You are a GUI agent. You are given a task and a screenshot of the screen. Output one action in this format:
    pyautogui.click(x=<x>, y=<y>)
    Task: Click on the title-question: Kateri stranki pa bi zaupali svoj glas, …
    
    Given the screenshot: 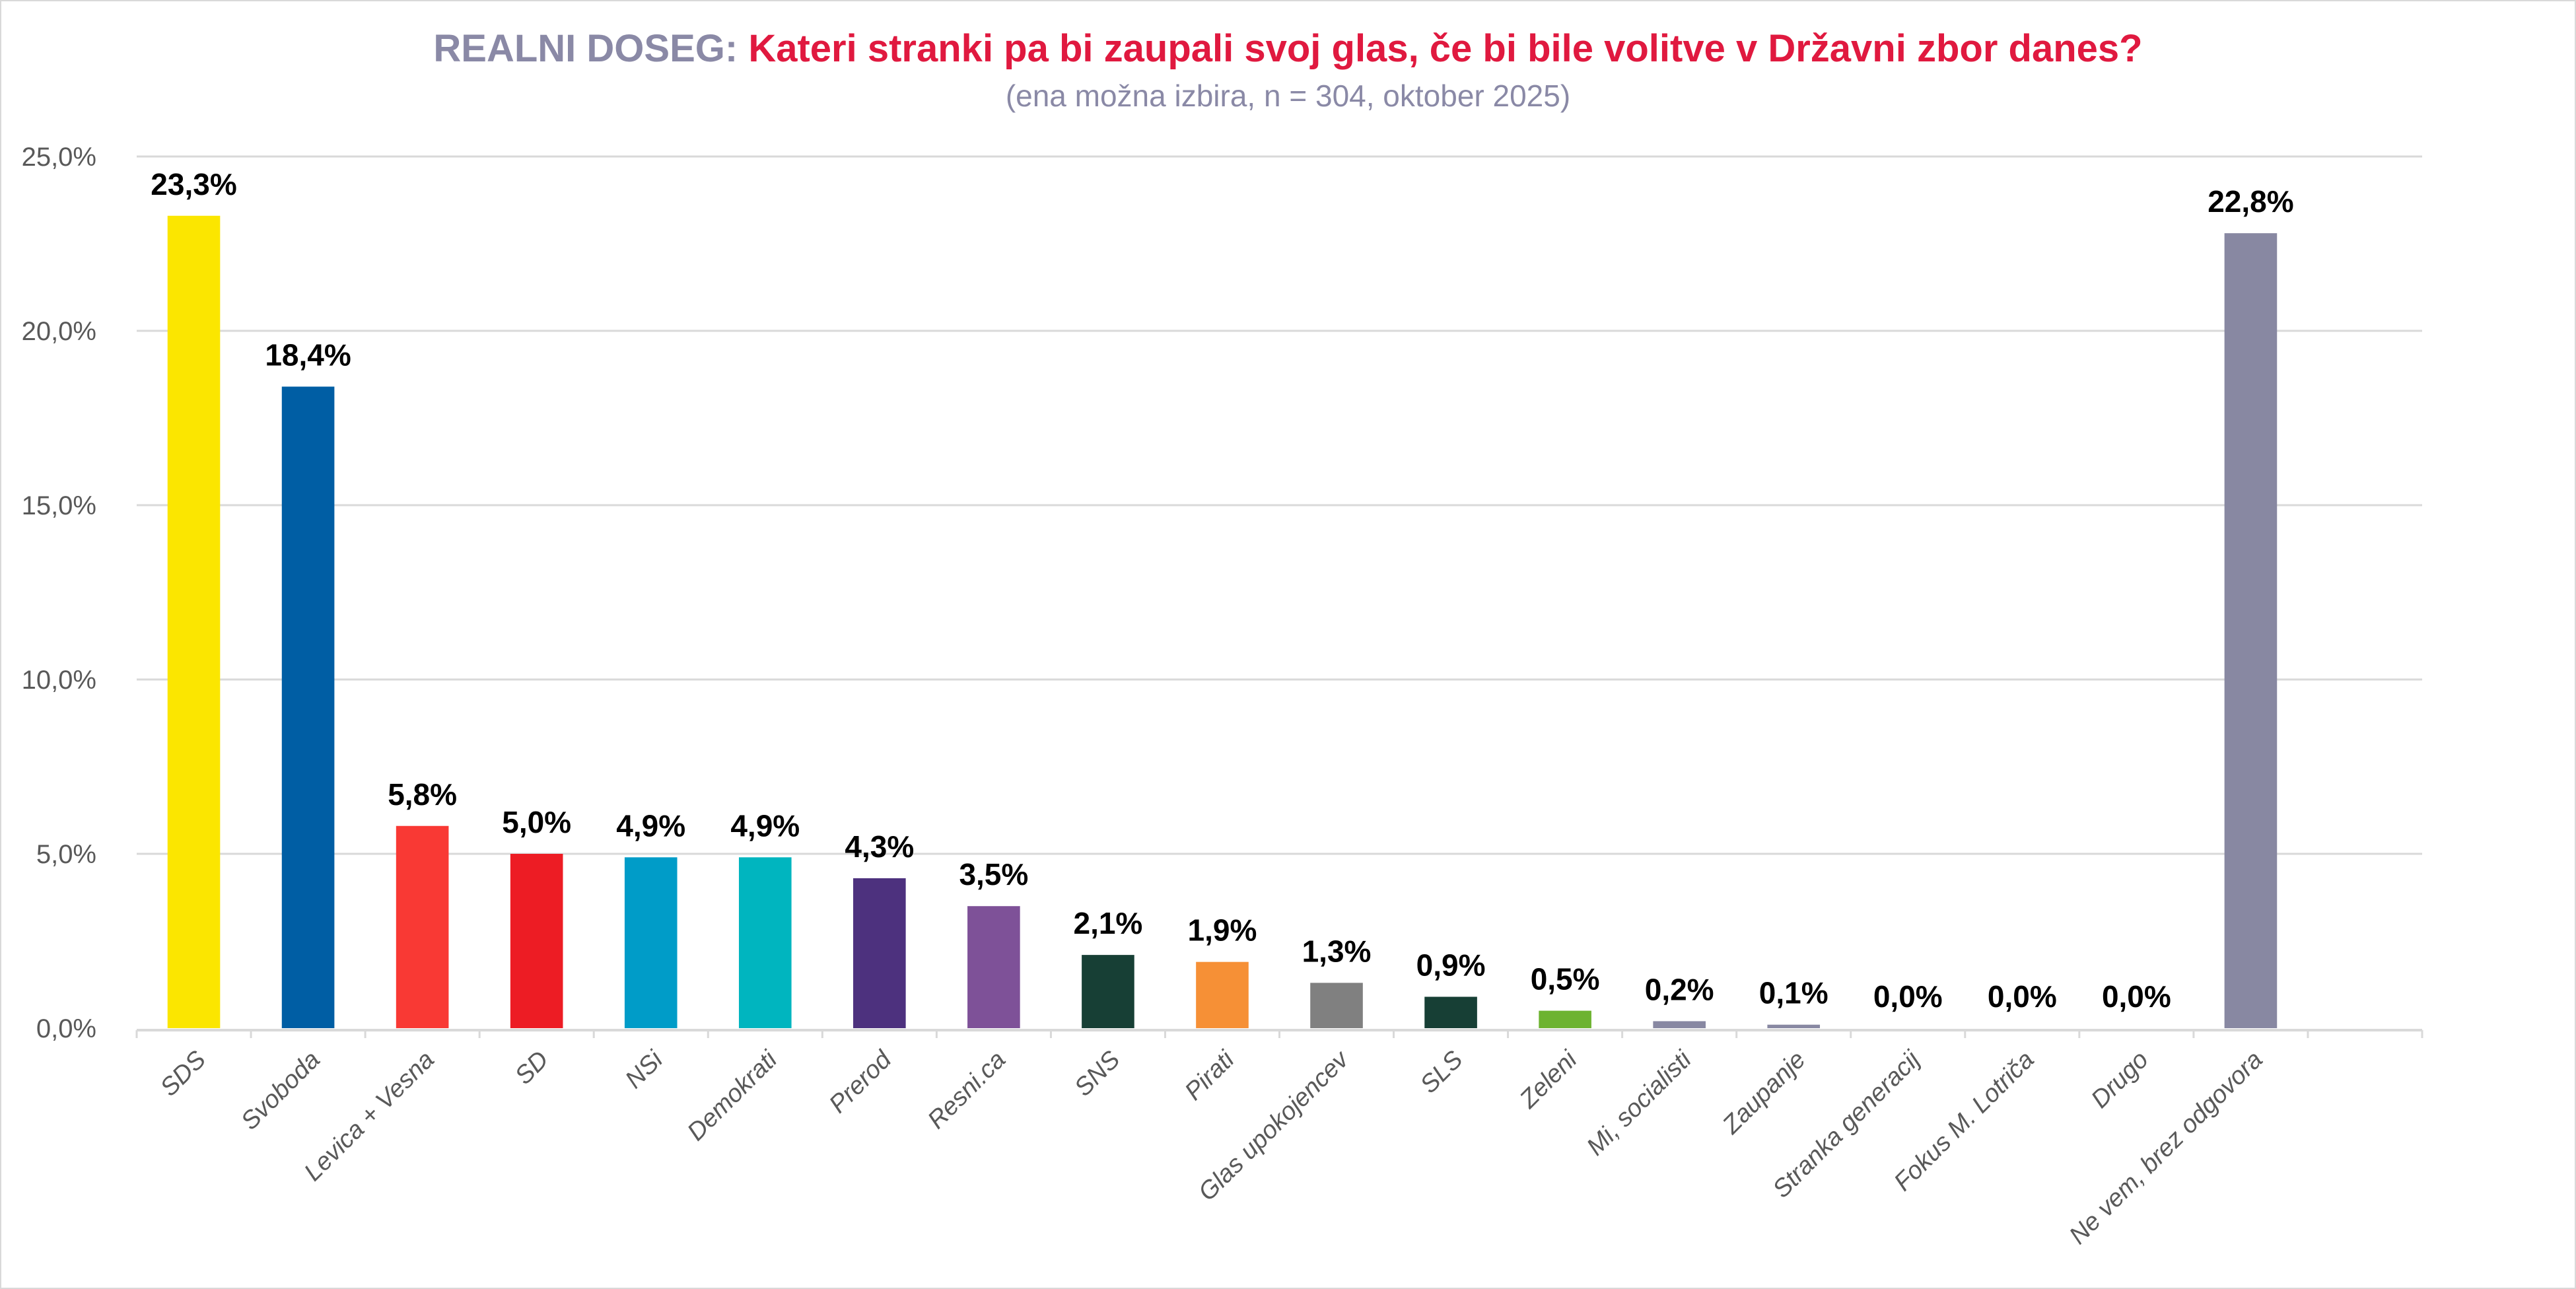 What is the action you would take?
    pyautogui.click(x=1445, y=48)
    